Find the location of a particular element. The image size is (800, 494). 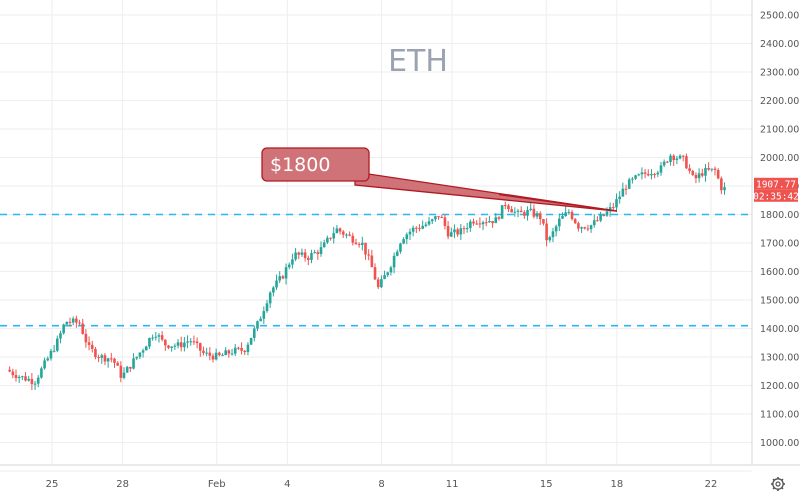

settings-gear-icon is located at coordinates (778, 484).